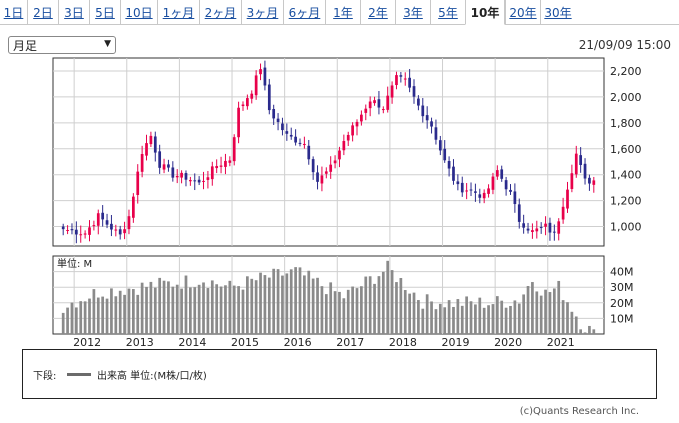 This screenshot has width=679, height=423. Describe the element at coordinates (485, 12) in the screenshot. I see `tab-14: 10年` at that location.